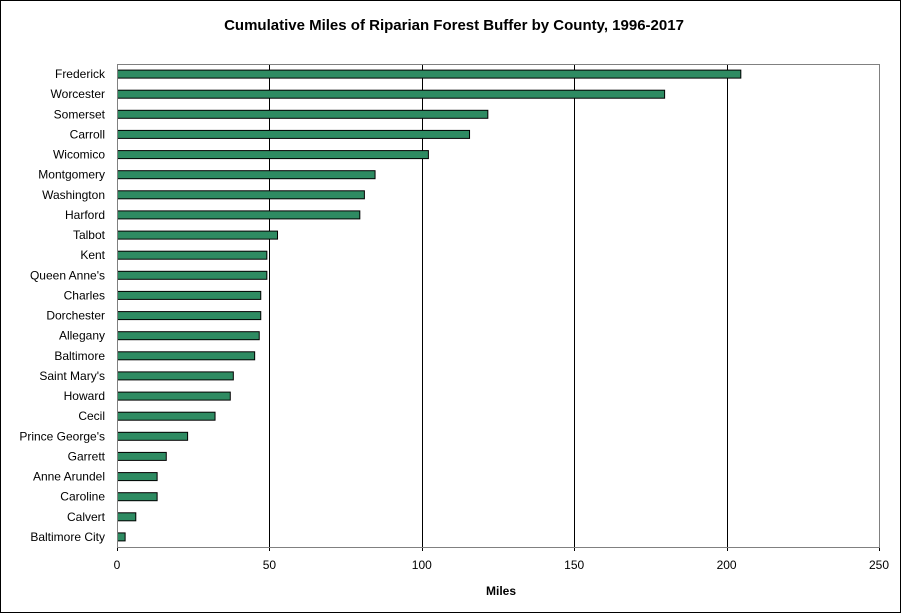 The image size is (901, 613). I want to click on category-label: Howard, so click(84, 396).